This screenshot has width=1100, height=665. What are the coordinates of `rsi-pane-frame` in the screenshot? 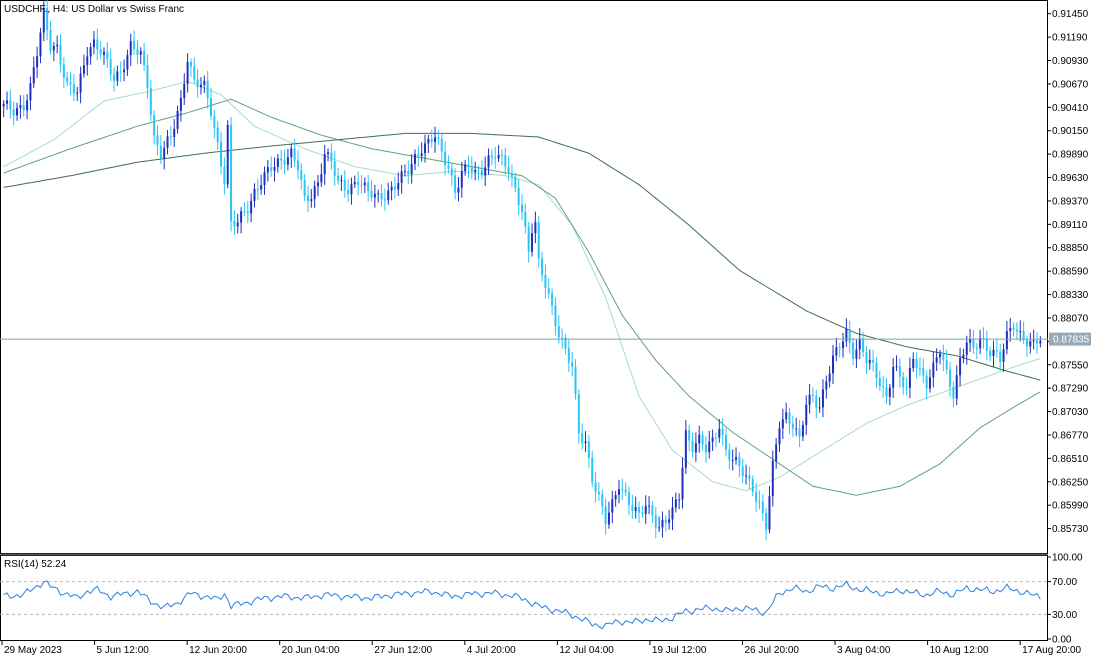 It's located at (524, 598).